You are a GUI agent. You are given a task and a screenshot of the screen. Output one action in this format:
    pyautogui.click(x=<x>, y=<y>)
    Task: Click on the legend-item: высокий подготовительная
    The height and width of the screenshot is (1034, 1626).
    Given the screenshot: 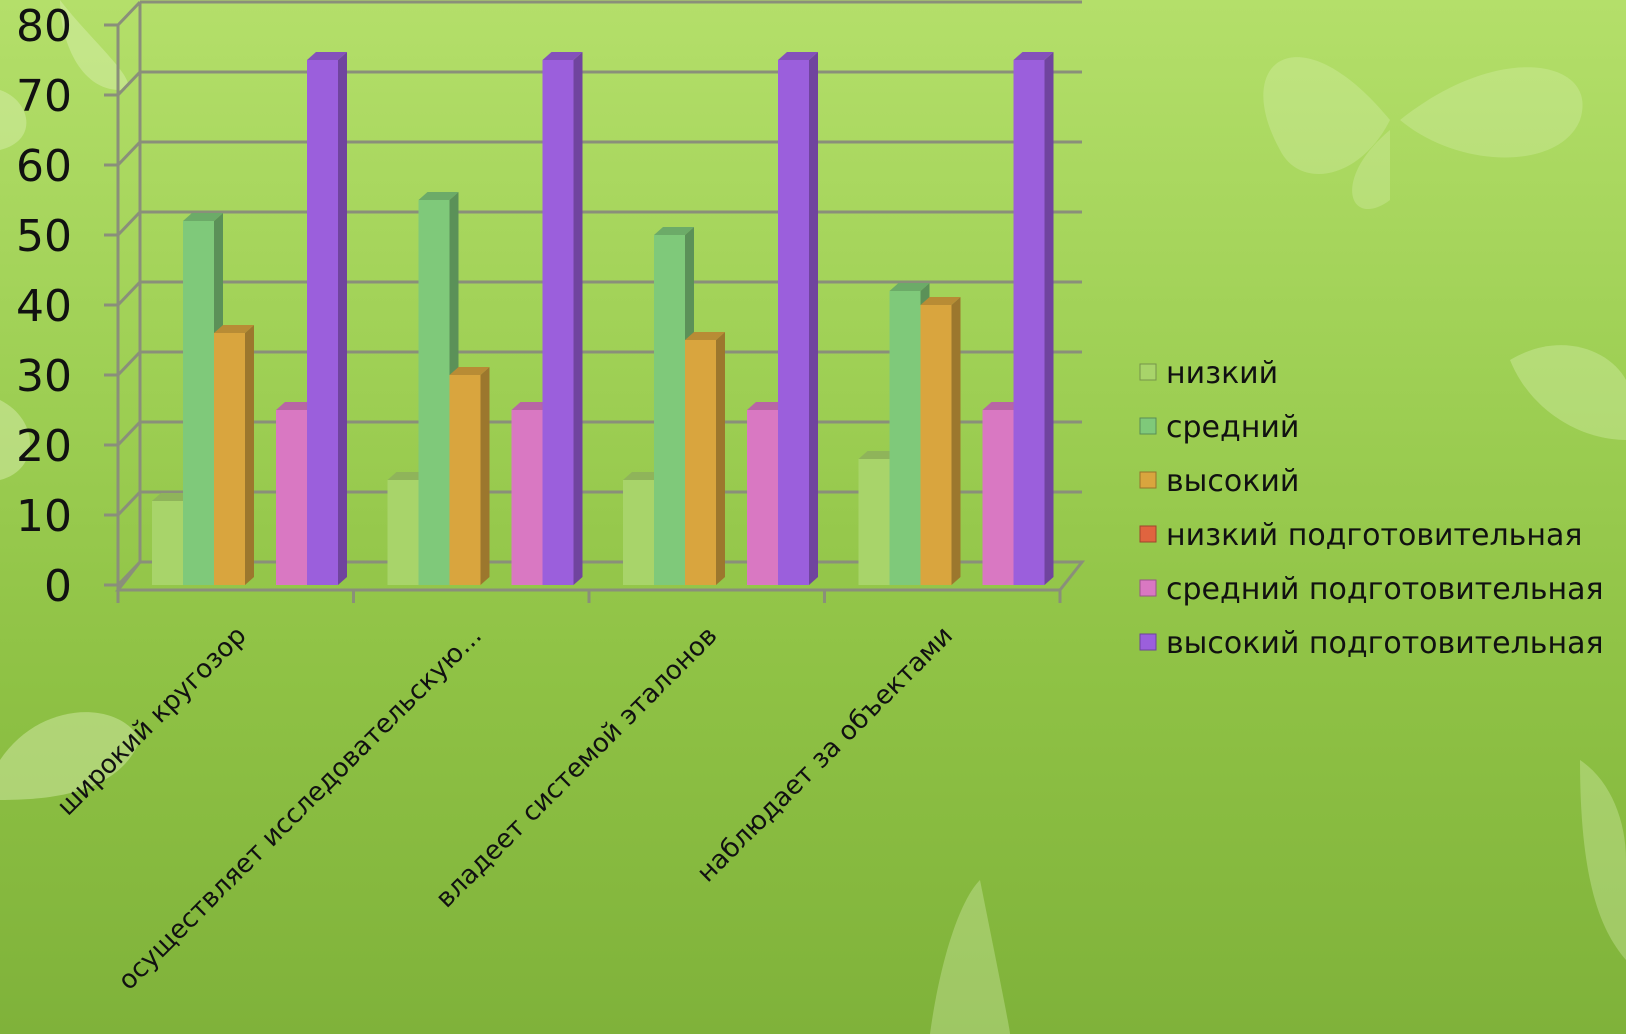 What is the action you would take?
    pyautogui.click(x=1371, y=643)
    